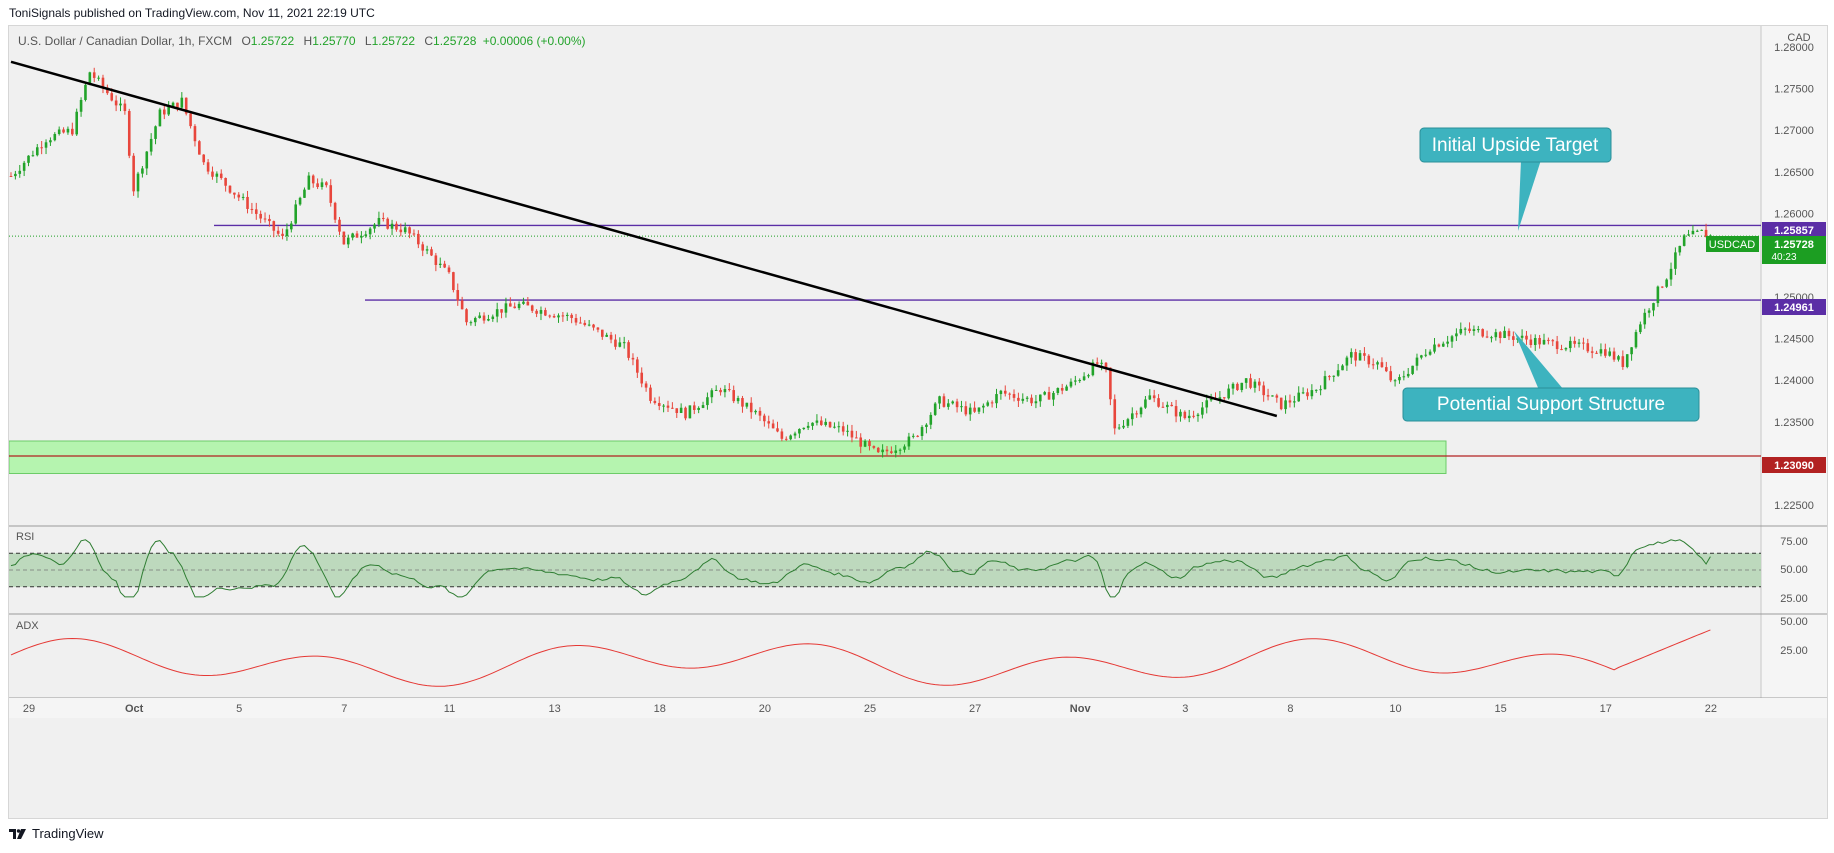  I want to click on tradingview-logo-icon, so click(17, 833).